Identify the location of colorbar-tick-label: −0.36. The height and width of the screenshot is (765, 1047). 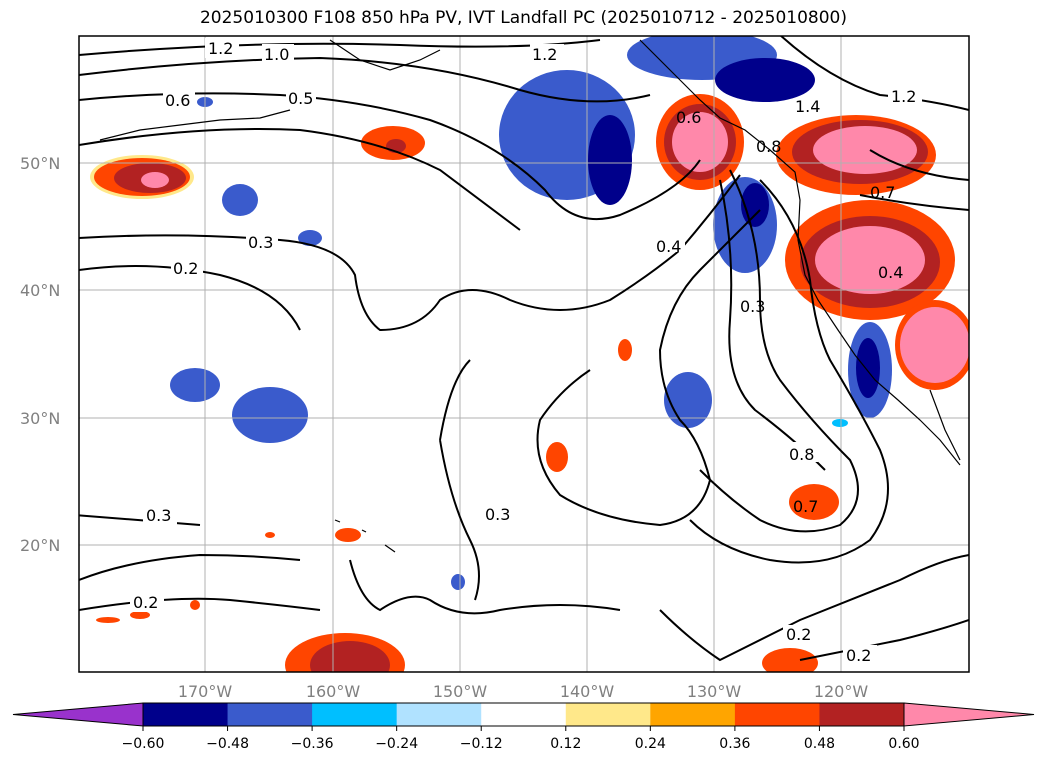
(312, 744).